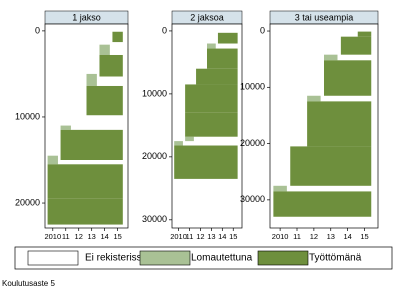 This screenshot has height=291, width=394. Describe the element at coordinates (86, 17) in the screenshot. I see `facet-title: 1 jakso` at that location.